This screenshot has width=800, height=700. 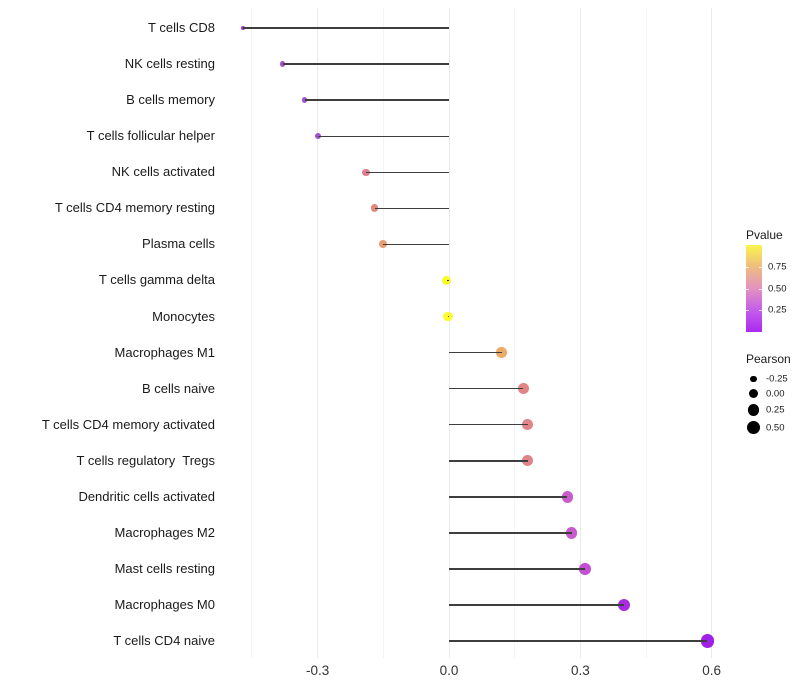 What do you see at coordinates (777, 379) in the screenshot?
I see `pearson-legend-label: -0.25` at bounding box center [777, 379].